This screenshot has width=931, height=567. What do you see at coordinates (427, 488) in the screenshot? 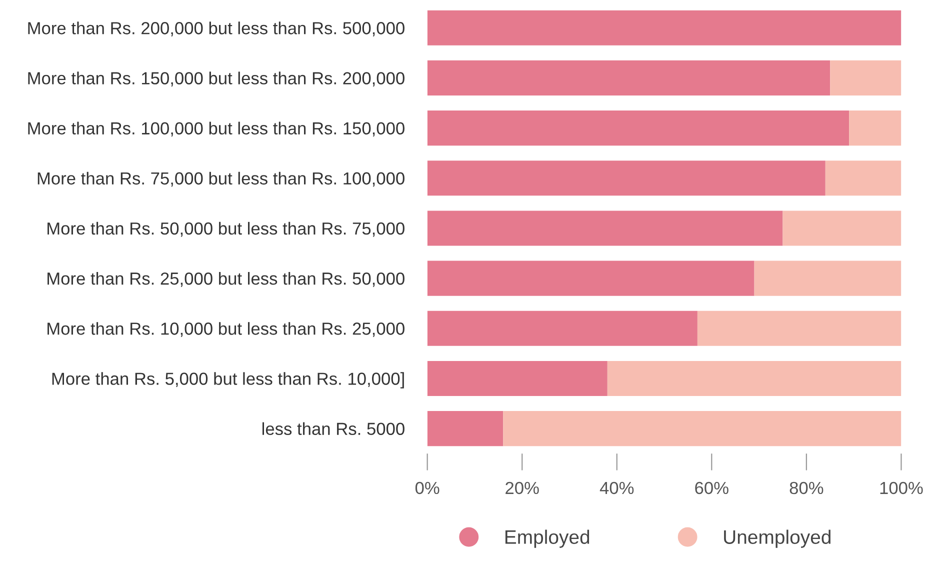
I see `x-tick-label: 0%` at bounding box center [427, 488].